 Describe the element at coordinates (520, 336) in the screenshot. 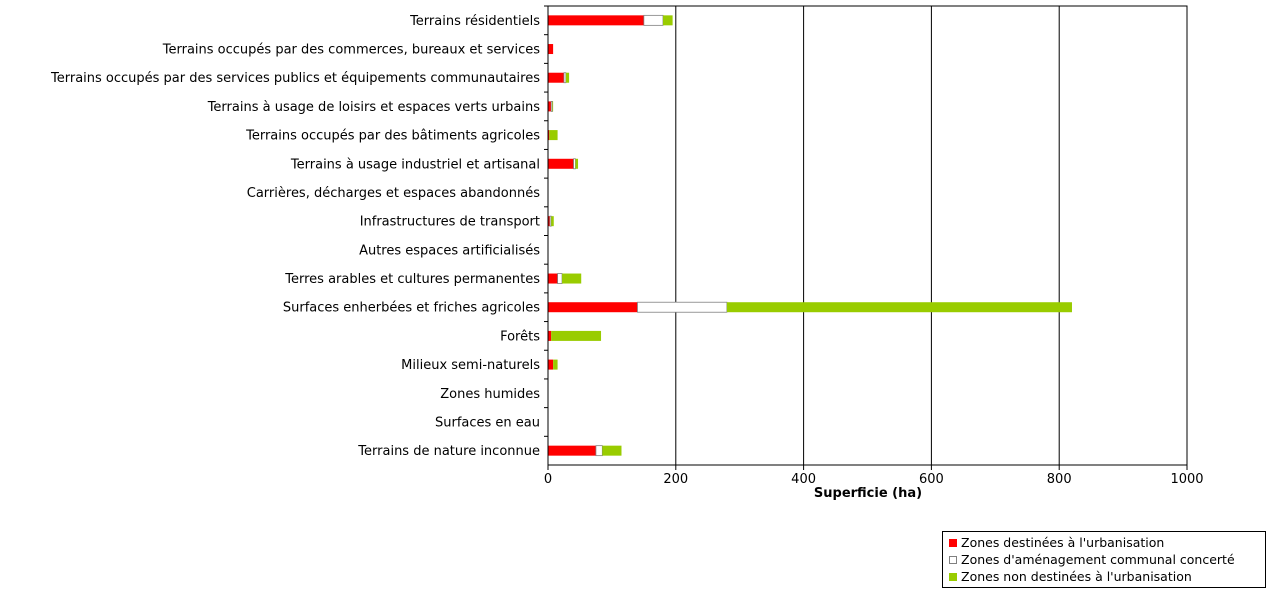

I see `category-label: Forêts` at that location.